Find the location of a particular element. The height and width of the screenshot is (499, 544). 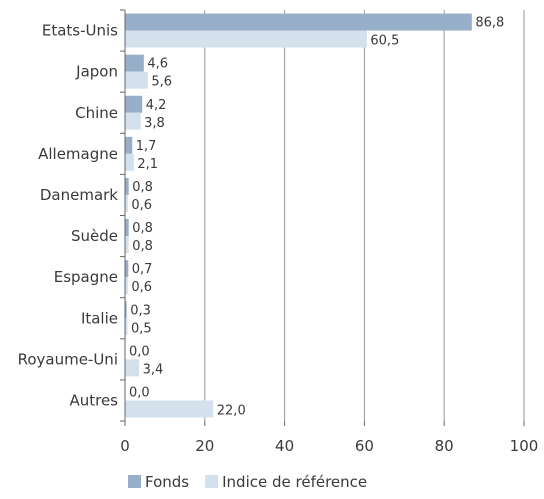

category-label: Danemark is located at coordinates (79, 195).